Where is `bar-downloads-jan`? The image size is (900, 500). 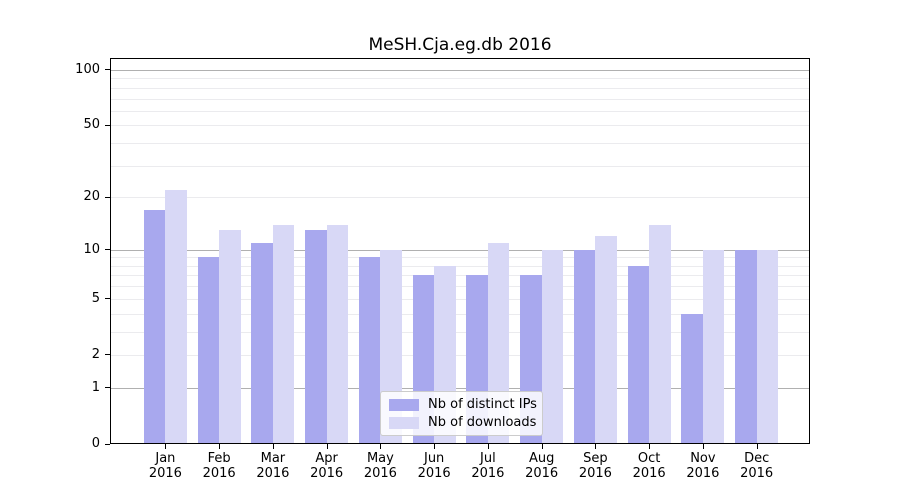
bar-downloads-jan is located at coordinates (176, 316).